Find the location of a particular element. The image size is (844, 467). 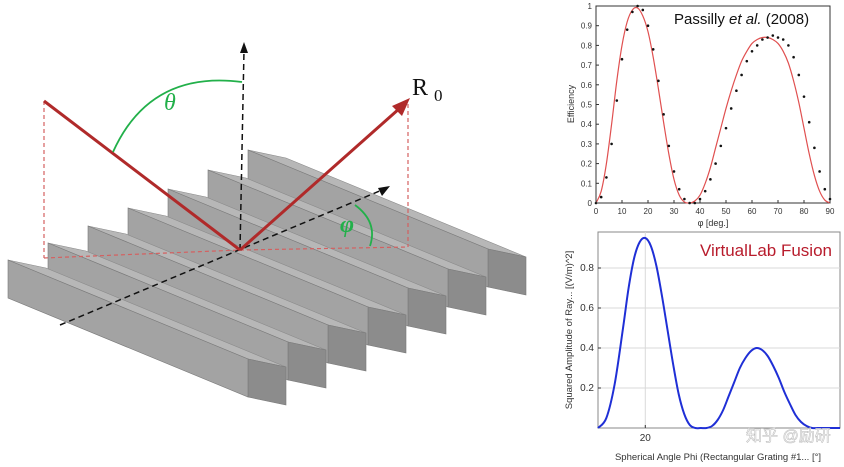

reflected-ray-r0 is located at coordinates (320, 179).